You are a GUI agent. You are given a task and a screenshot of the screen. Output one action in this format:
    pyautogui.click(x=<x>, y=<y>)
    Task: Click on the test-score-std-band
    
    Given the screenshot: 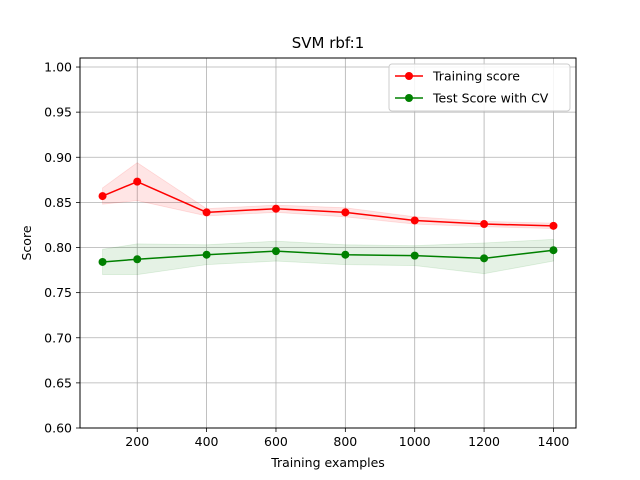 What is the action you would take?
    pyautogui.click(x=328, y=256)
    